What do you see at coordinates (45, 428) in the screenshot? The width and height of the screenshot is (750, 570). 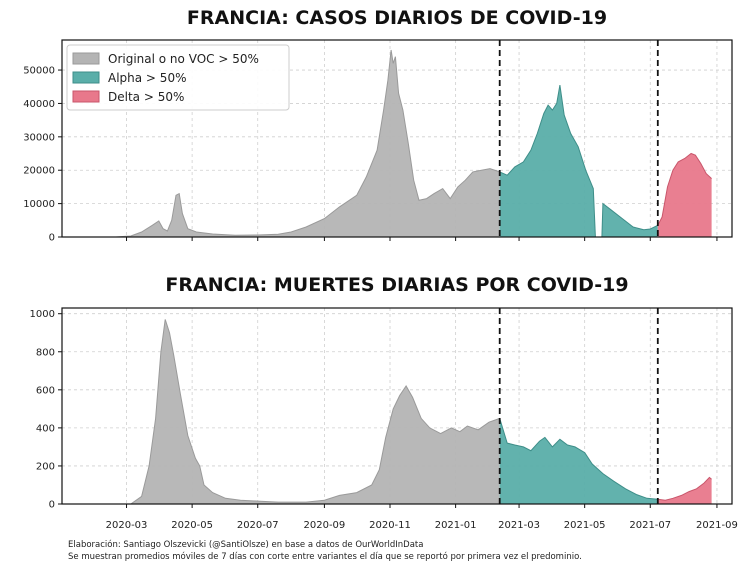 I see `y-tick-label: 400` at bounding box center [45, 428].